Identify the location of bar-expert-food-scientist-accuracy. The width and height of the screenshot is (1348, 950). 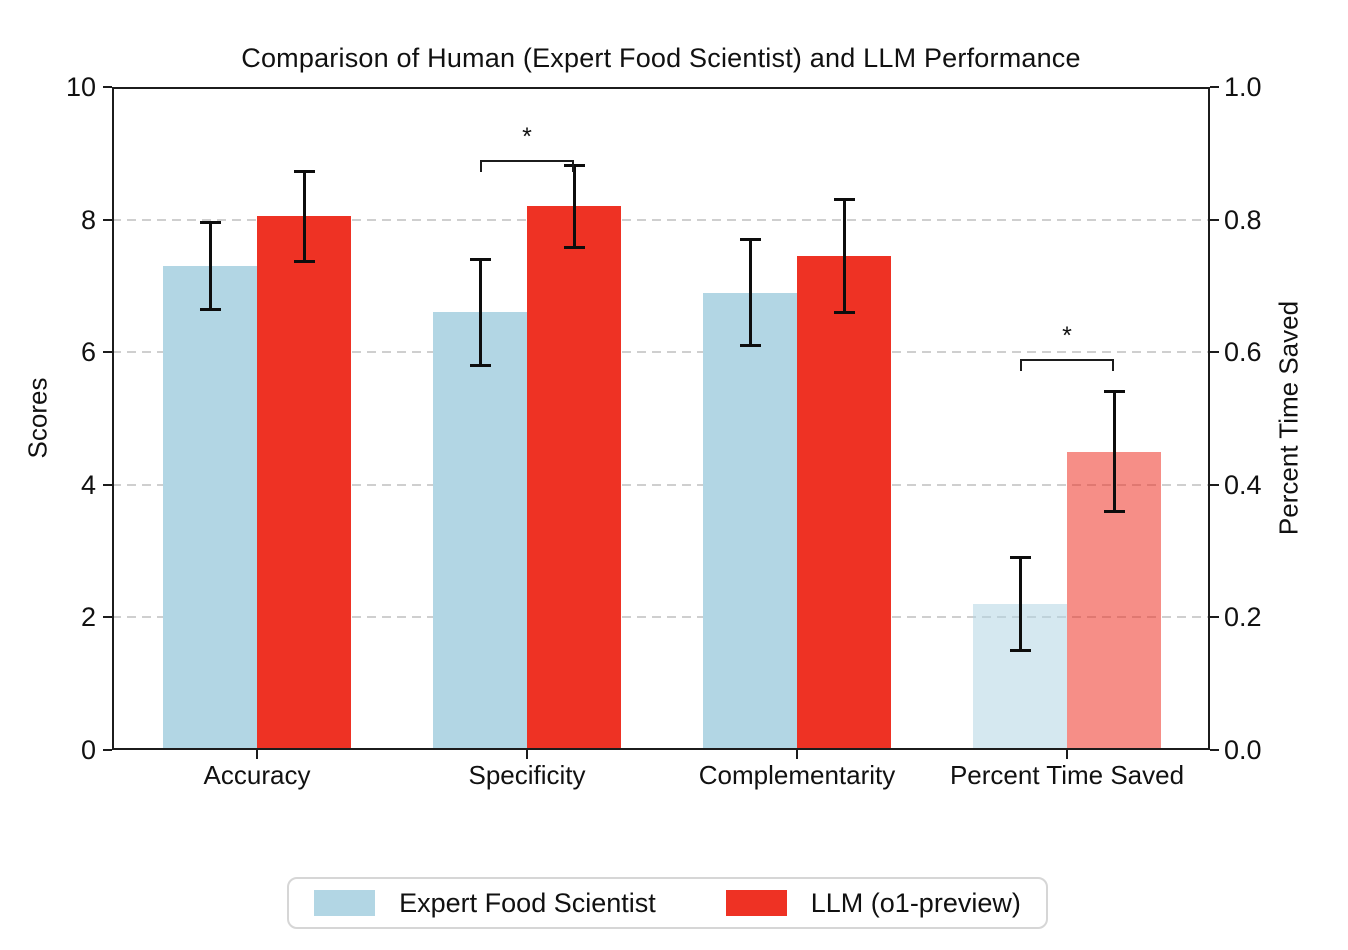
(210, 508).